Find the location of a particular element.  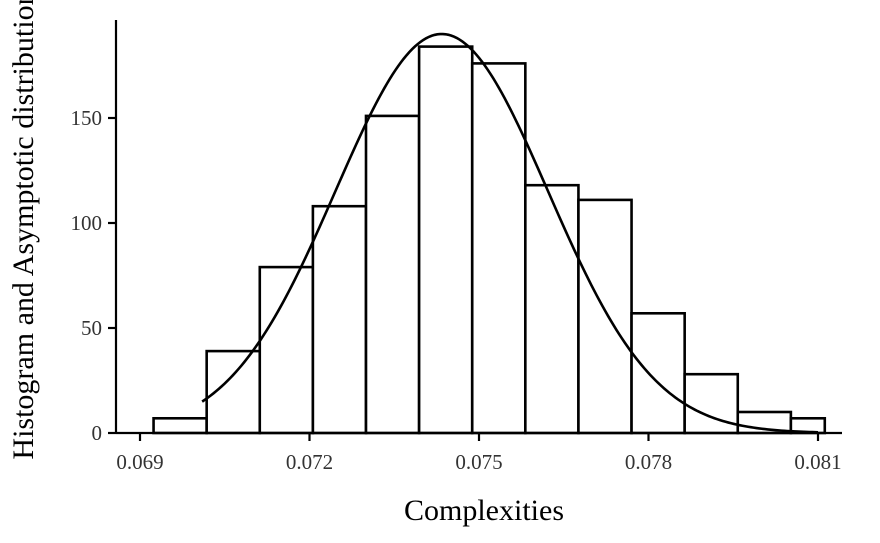

x-tick-label: 0.081 is located at coordinates (817, 462).